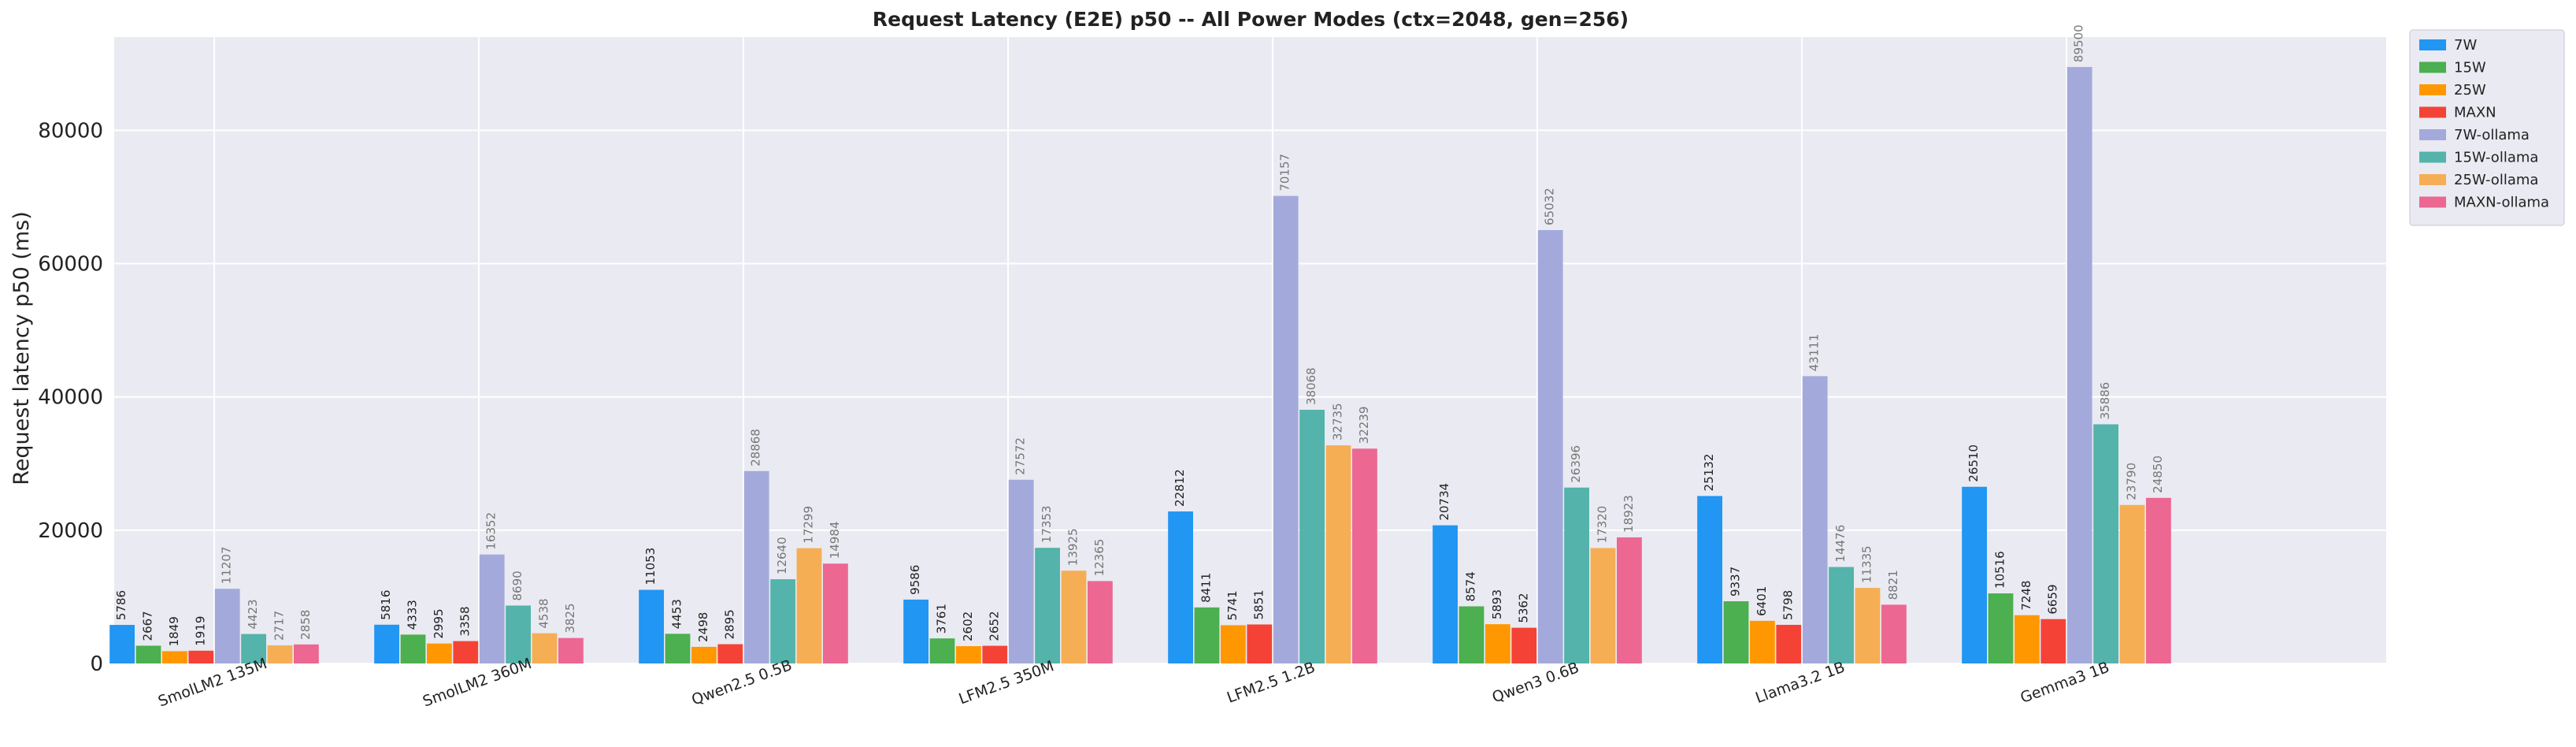  Describe the element at coordinates (2501, 203) in the screenshot. I see `legend-label: MAXN-ollama` at that location.